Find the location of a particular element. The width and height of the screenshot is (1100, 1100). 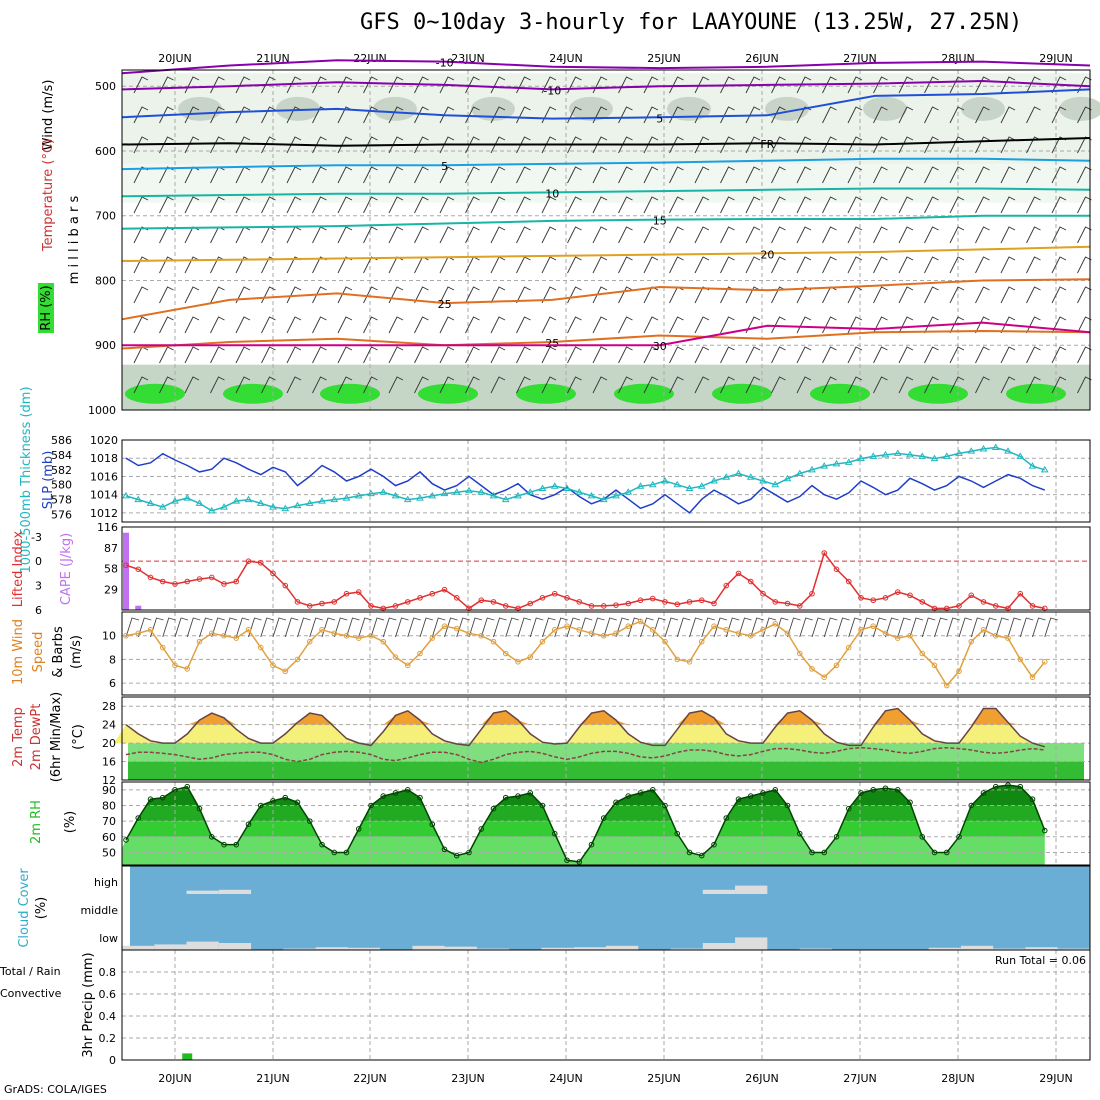

2m-temp-line is located at coordinates (585, 727).